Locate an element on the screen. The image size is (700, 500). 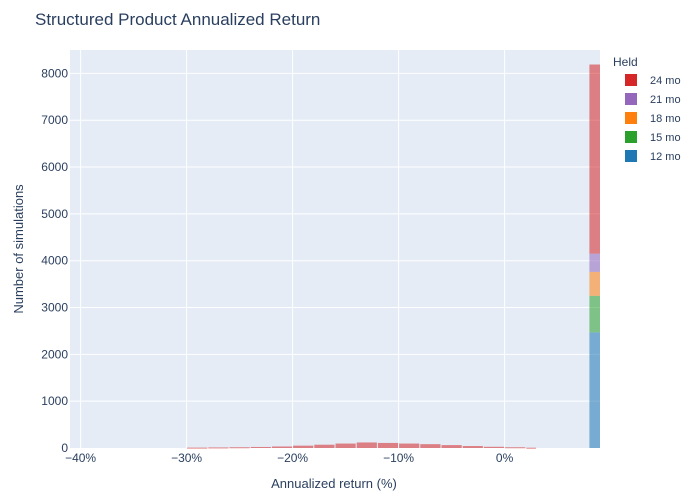
y-tick-label: 8000 is located at coordinates (54, 73).